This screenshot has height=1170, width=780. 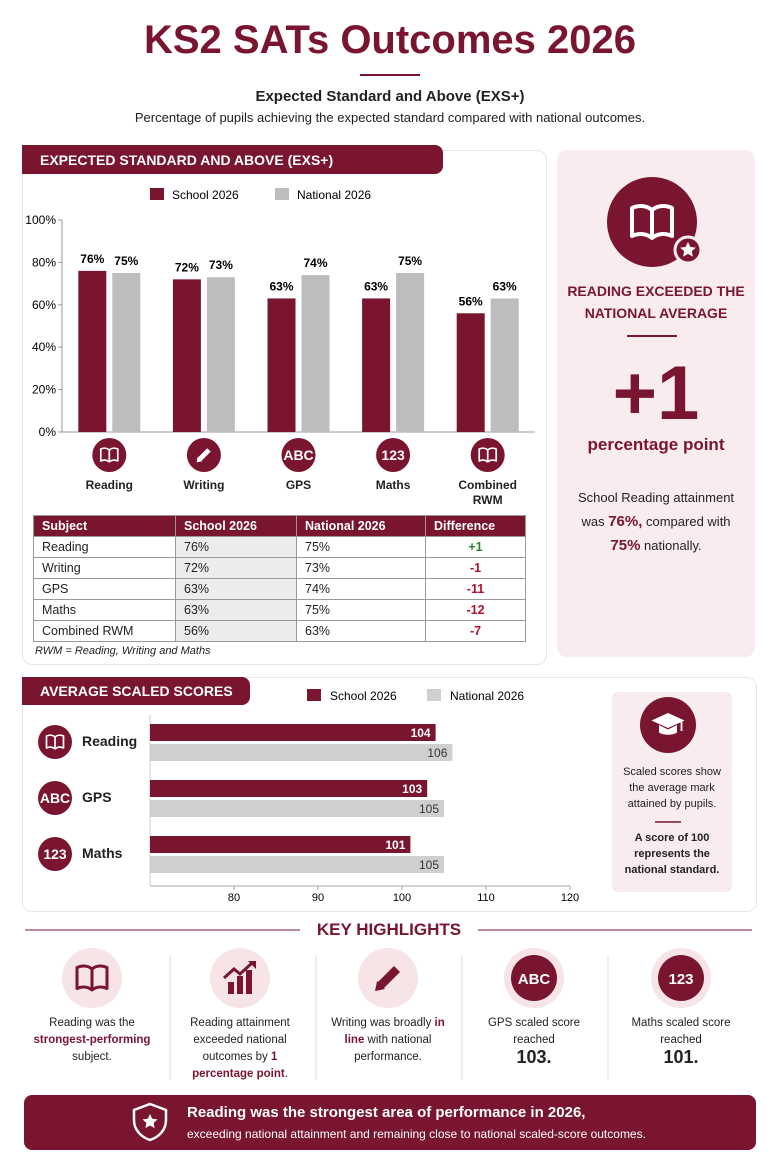 What do you see at coordinates (390, 40) in the screenshot?
I see `title: KS2 SATs Outcomes 2026` at bounding box center [390, 40].